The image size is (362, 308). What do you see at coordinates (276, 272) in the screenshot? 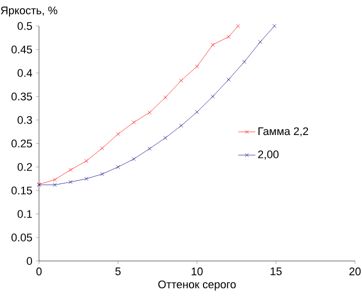
I see `x-tick-label: 15` at bounding box center [276, 272].